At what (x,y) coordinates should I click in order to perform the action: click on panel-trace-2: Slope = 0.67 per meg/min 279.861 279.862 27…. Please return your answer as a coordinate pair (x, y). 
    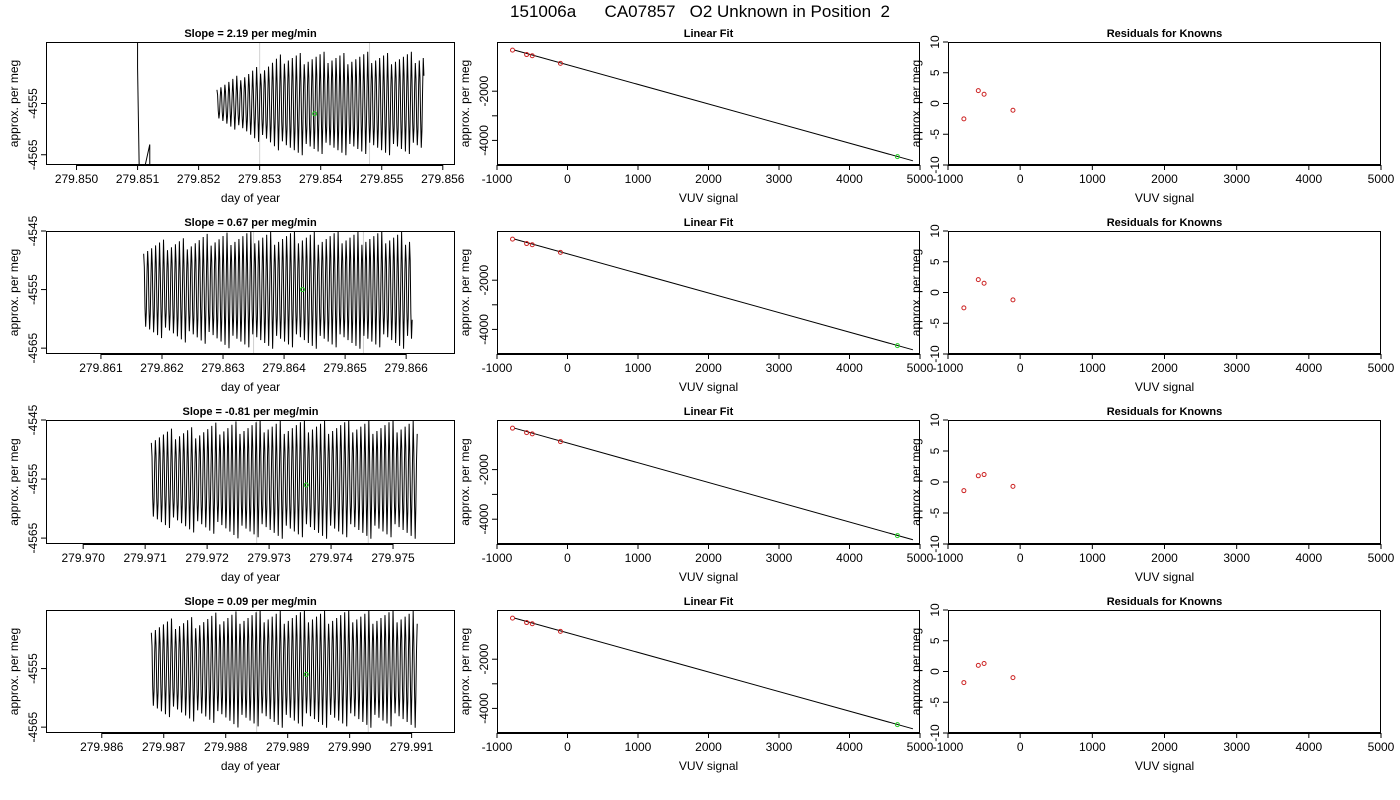
    Looking at the image, I should click on (231, 304).